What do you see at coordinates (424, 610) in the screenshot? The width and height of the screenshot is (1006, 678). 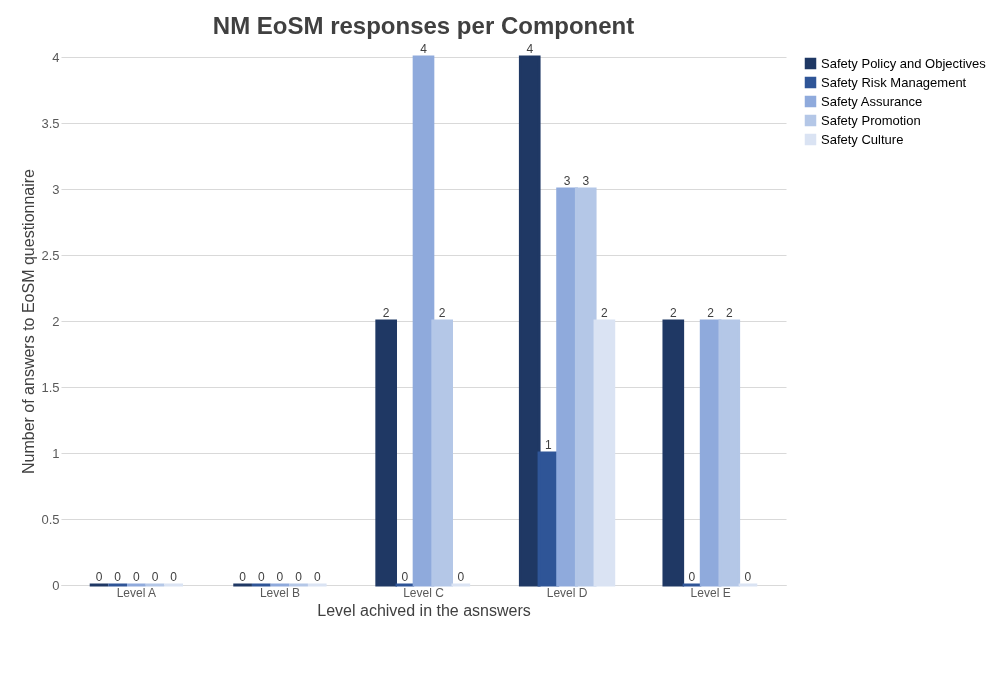 I see `x-axis-title: Level achived in the asnswers` at bounding box center [424, 610].